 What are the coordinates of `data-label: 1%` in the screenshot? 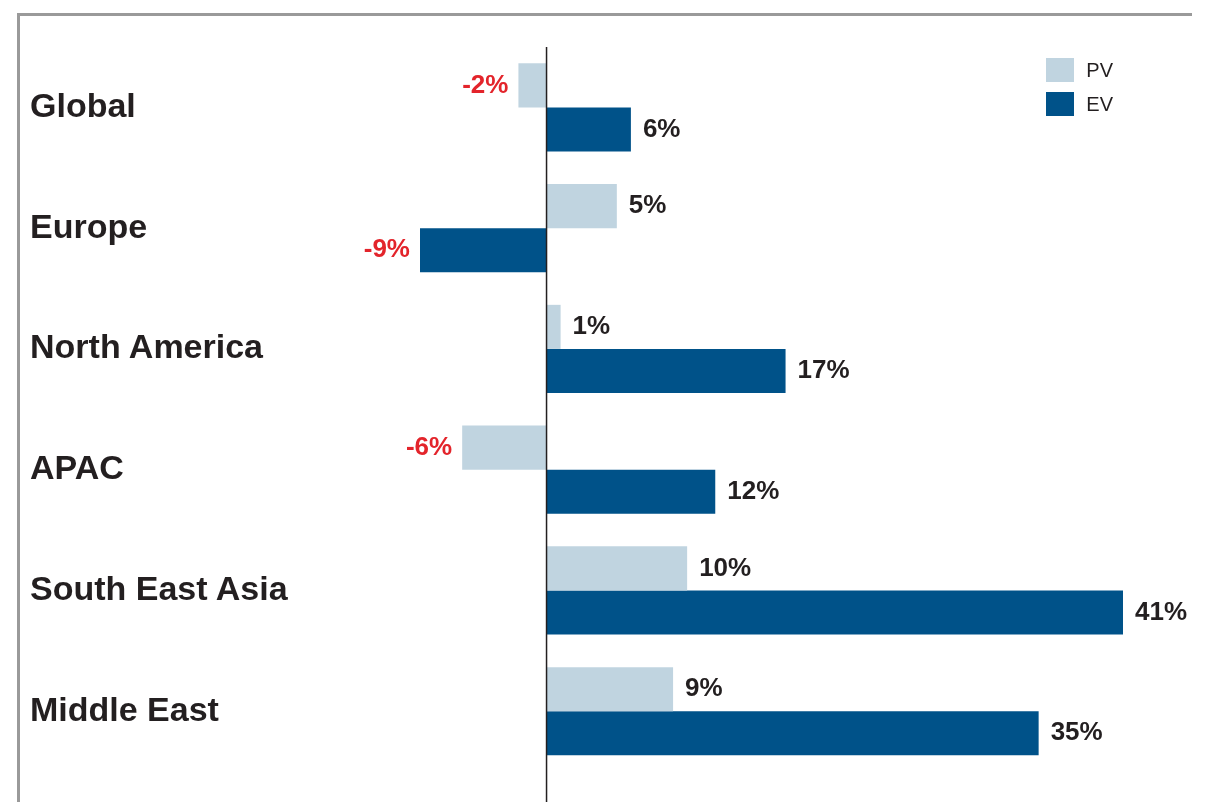 It's located at (591, 325).